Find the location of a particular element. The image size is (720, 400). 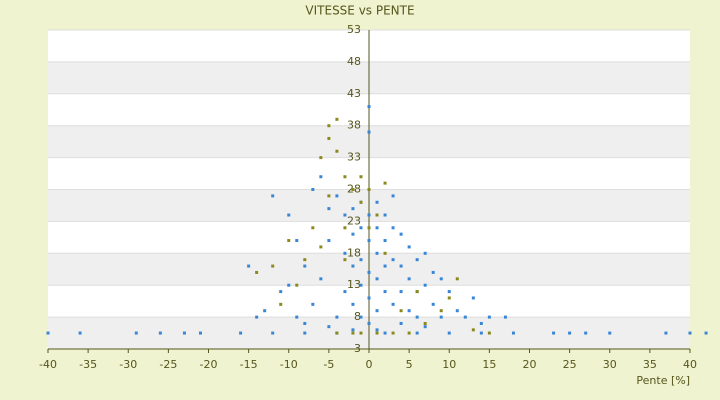

chart-title: VITESSE vs PENTE is located at coordinates (359, 11).